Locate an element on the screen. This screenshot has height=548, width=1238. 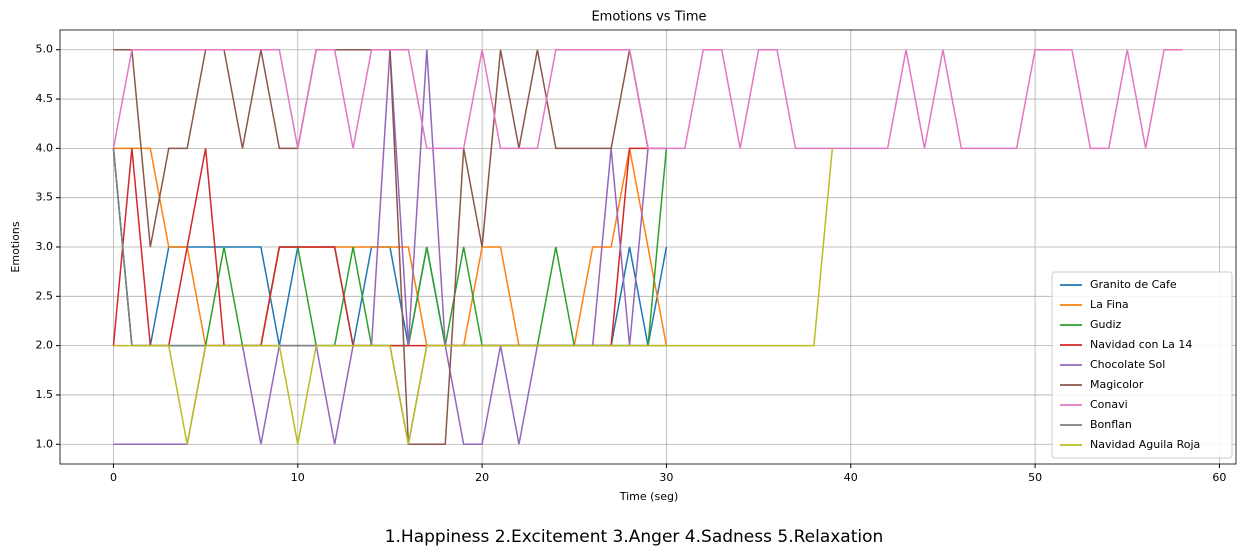
y-tick-label: 2.5 is located at coordinates (45, 295).